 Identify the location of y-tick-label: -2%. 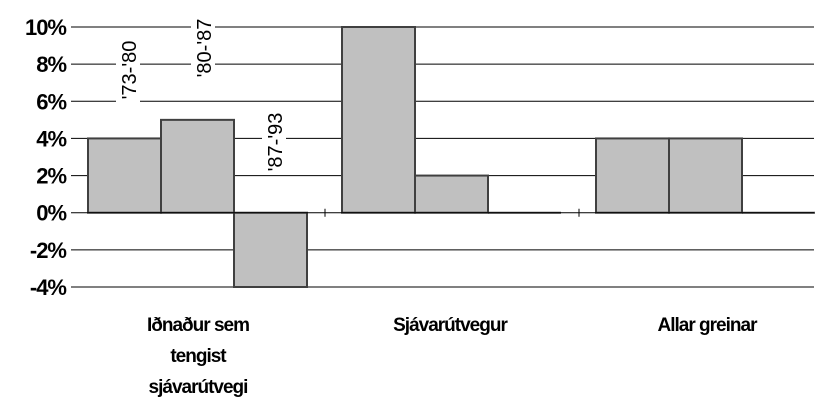
(48, 250).